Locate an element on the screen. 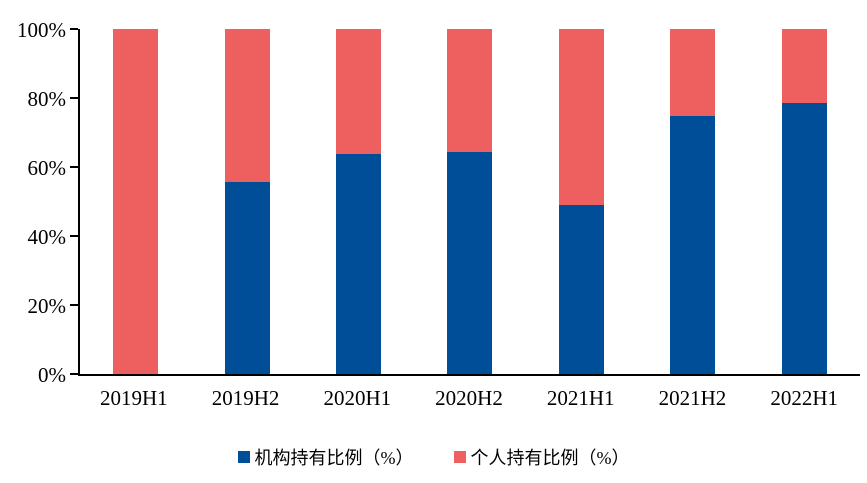 The height and width of the screenshot is (483, 867). y-tick-label: 60% is located at coordinates (47, 168).